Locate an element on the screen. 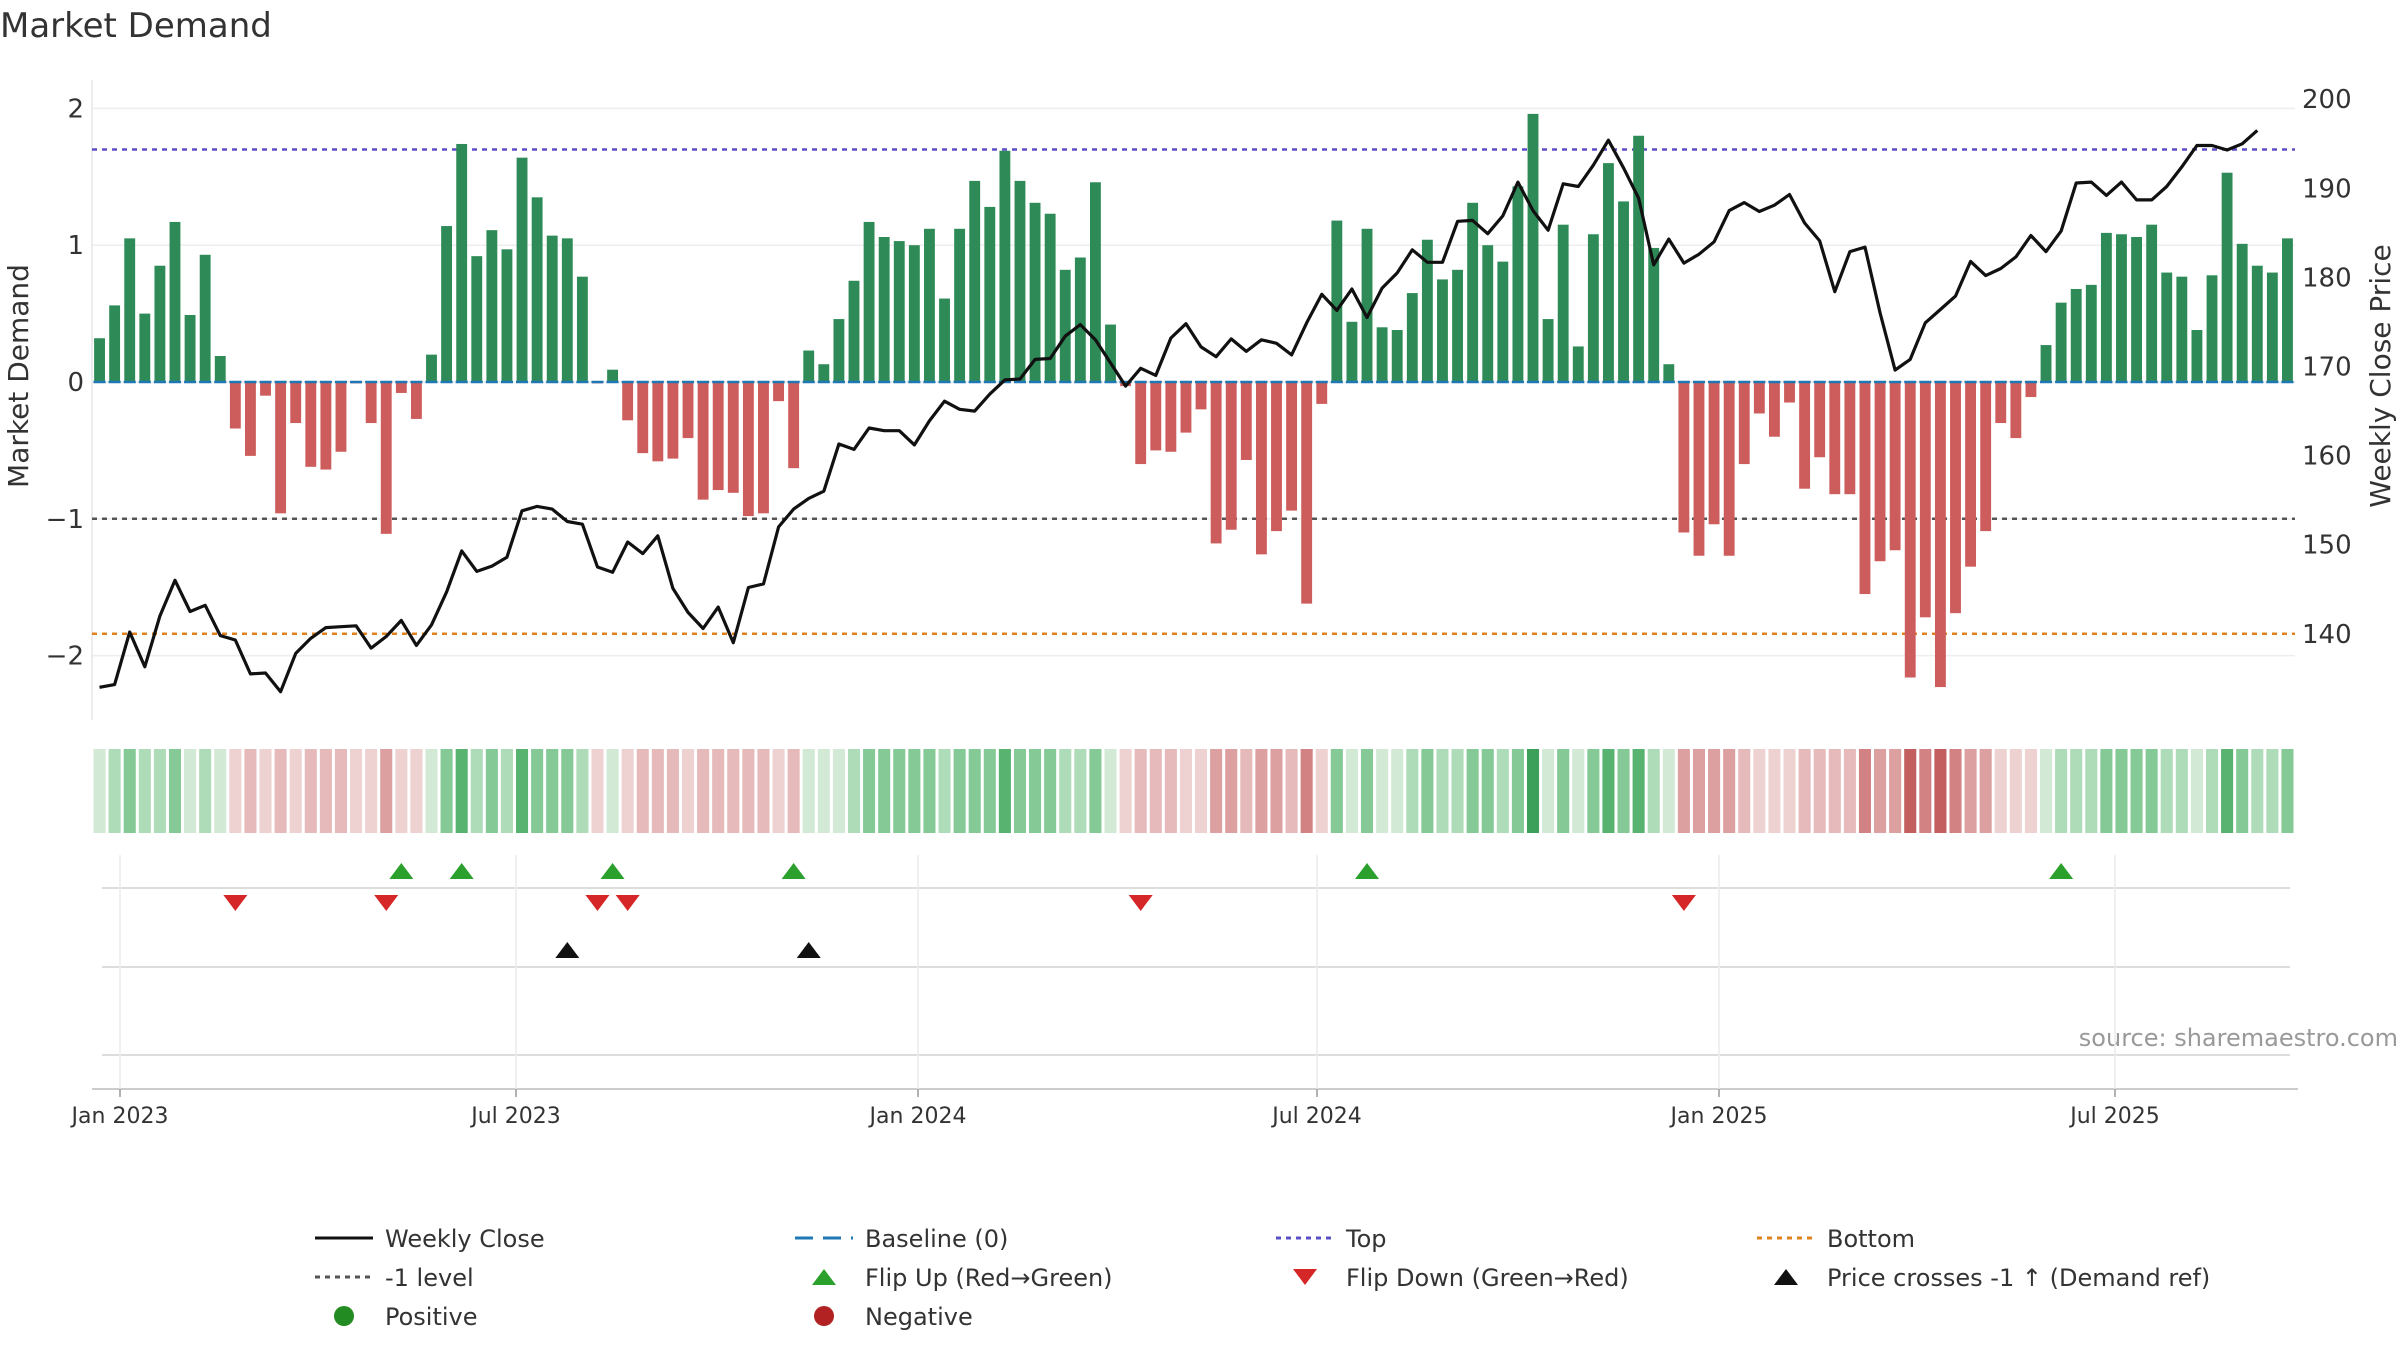 Image resolution: width=2400 pixels, height=1350 pixels. x-tick-label: Jan 2024 is located at coordinates (917, 1116).